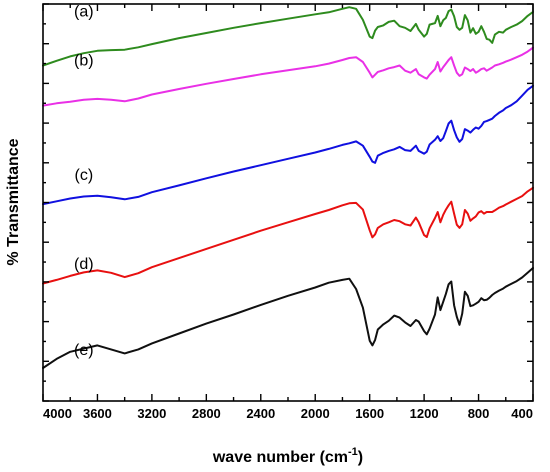 The image size is (550, 472). What do you see at coordinates (151, 413) in the screenshot?
I see `x-tick-label: 3200` at bounding box center [151, 413].